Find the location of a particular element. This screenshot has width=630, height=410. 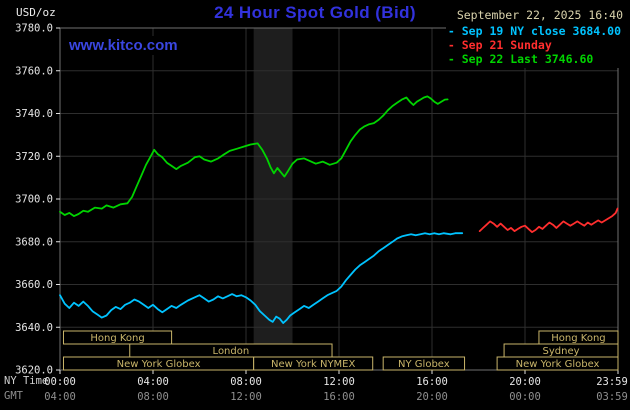

x-tick-label-gmt: 08:00 is located at coordinates (153, 397).